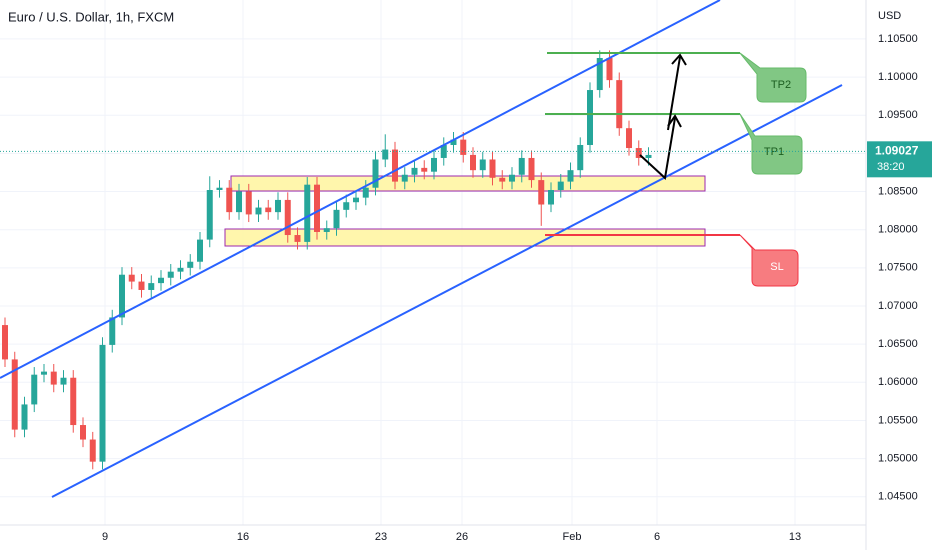  What do you see at coordinates (898, 459) in the screenshot?
I see `y-tick-label: 1.05000` at bounding box center [898, 459].